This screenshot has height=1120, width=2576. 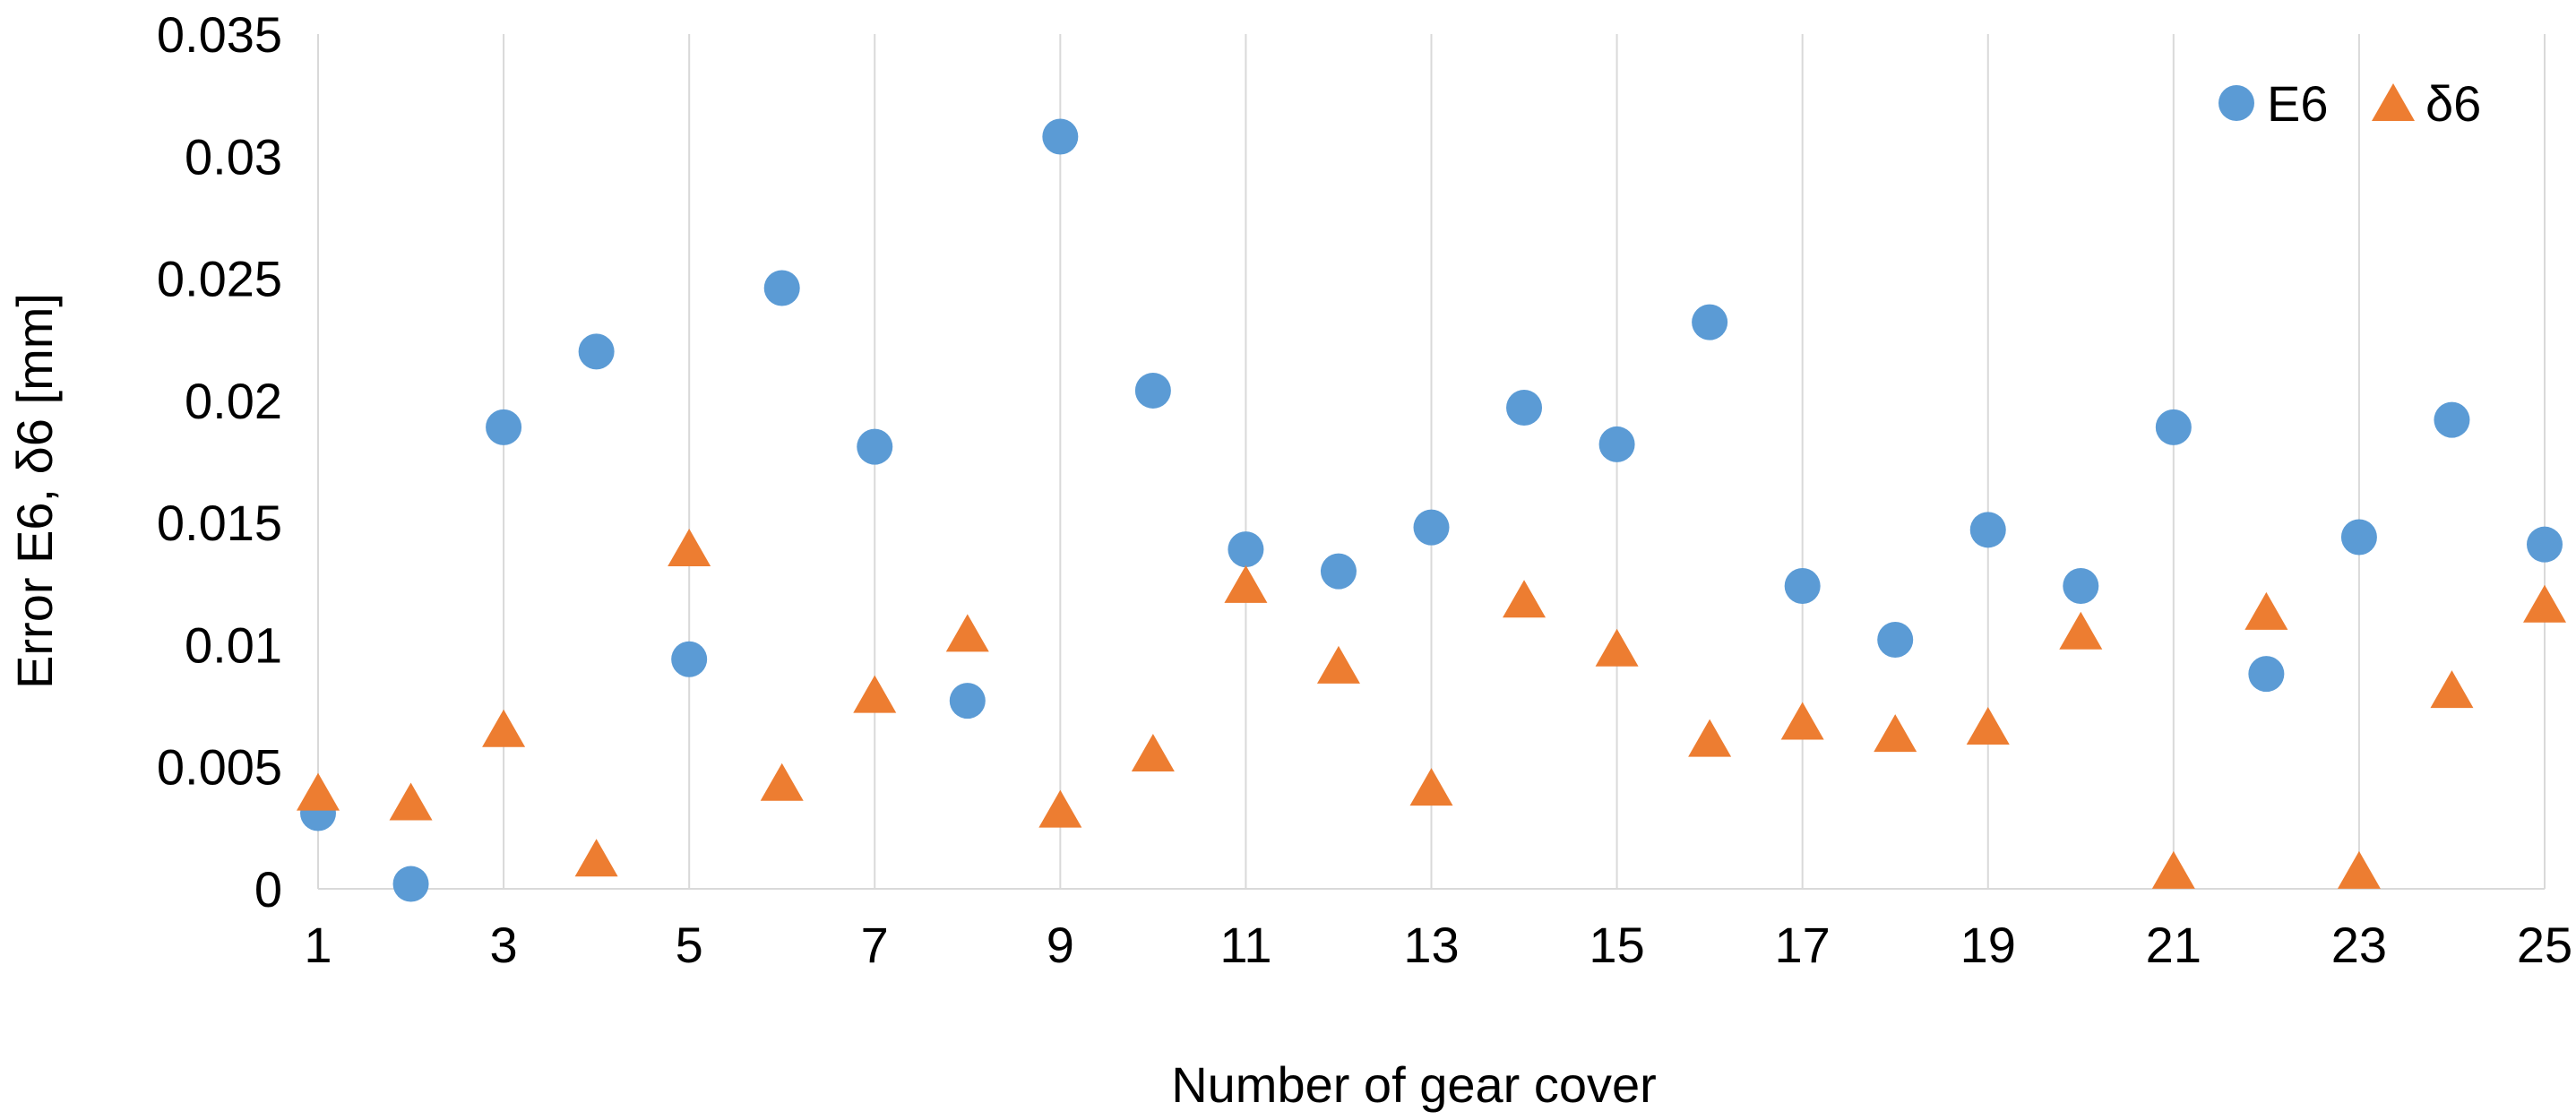 What do you see at coordinates (1803, 945) in the screenshot?
I see `x-tick-label: 17` at bounding box center [1803, 945].